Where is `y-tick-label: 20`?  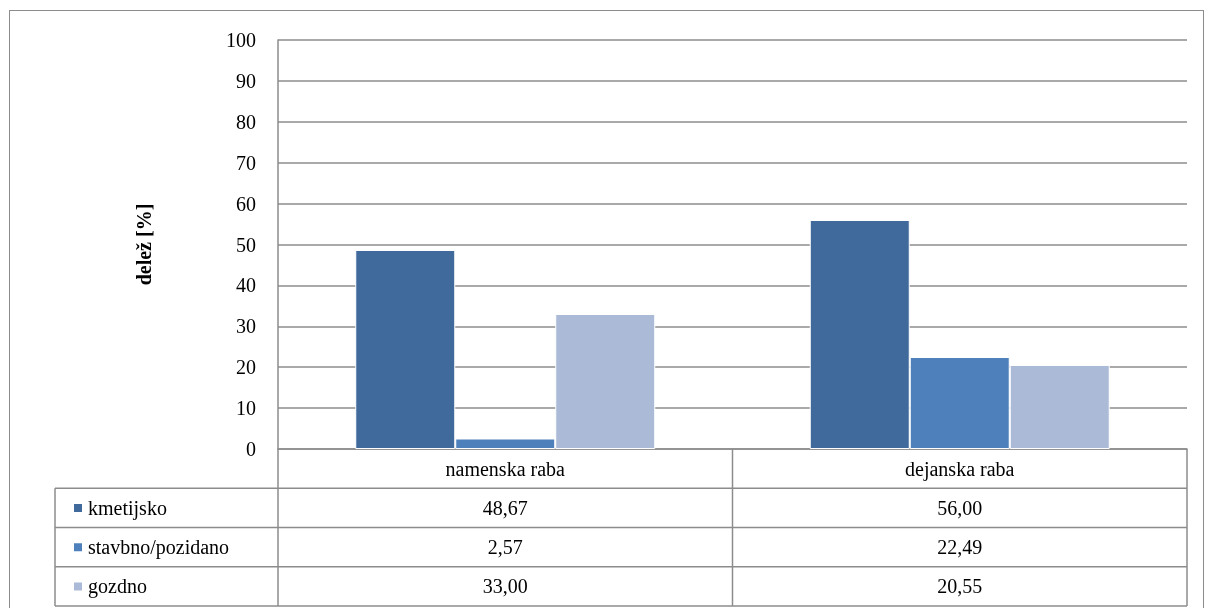
y-tick-label: 20 is located at coordinates (246, 367).